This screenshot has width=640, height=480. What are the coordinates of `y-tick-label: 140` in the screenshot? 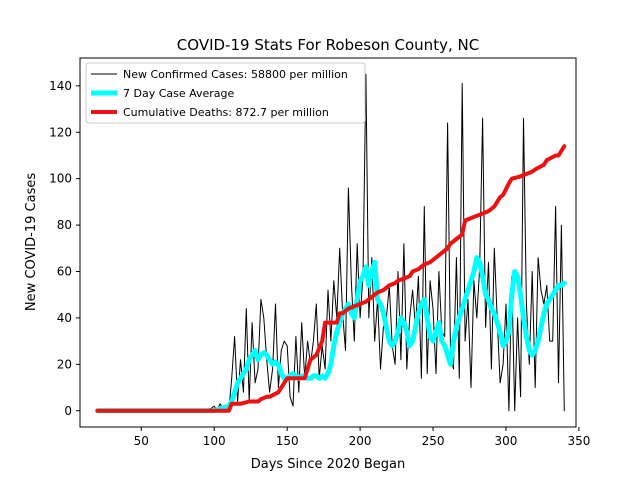 It's located at (60, 86).